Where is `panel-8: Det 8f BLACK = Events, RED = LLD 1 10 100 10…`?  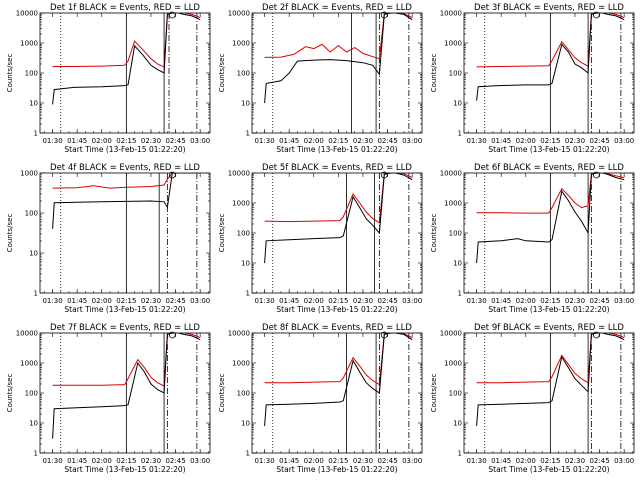
panel-8: Det 8f BLACK = Events, RED = LLD 1 10 100 10… is located at coordinates (320, 398).